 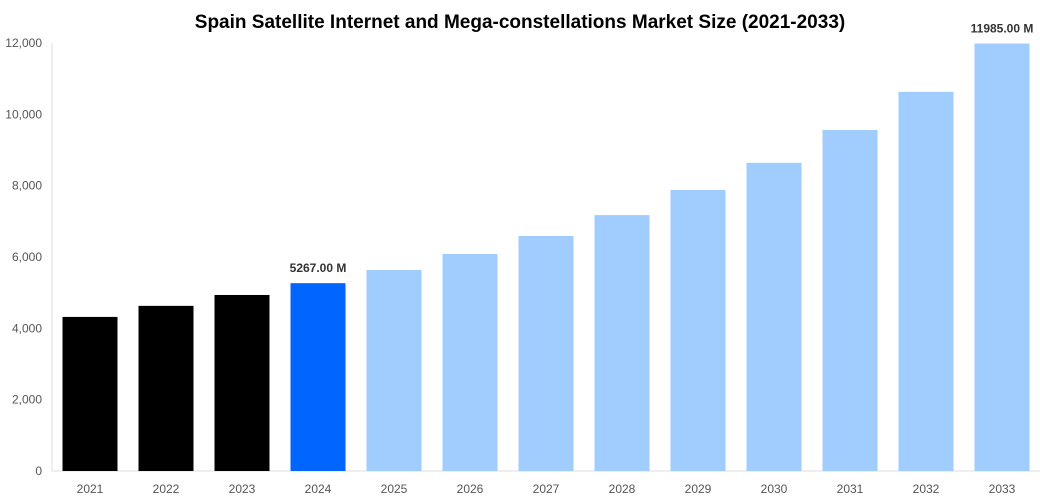 What do you see at coordinates (1002, 29) in the screenshot?
I see `data-label-2033: 11985.00 M` at bounding box center [1002, 29].